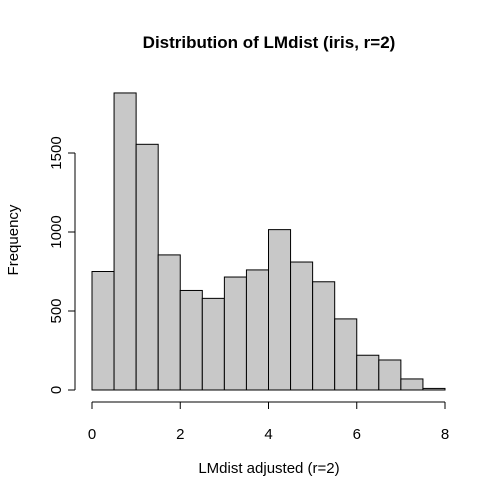 This screenshot has height=500, width=500. Describe the element at coordinates (268, 468) in the screenshot. I see `x-axis-label: LMdist adjusted (r=2)` at that location.